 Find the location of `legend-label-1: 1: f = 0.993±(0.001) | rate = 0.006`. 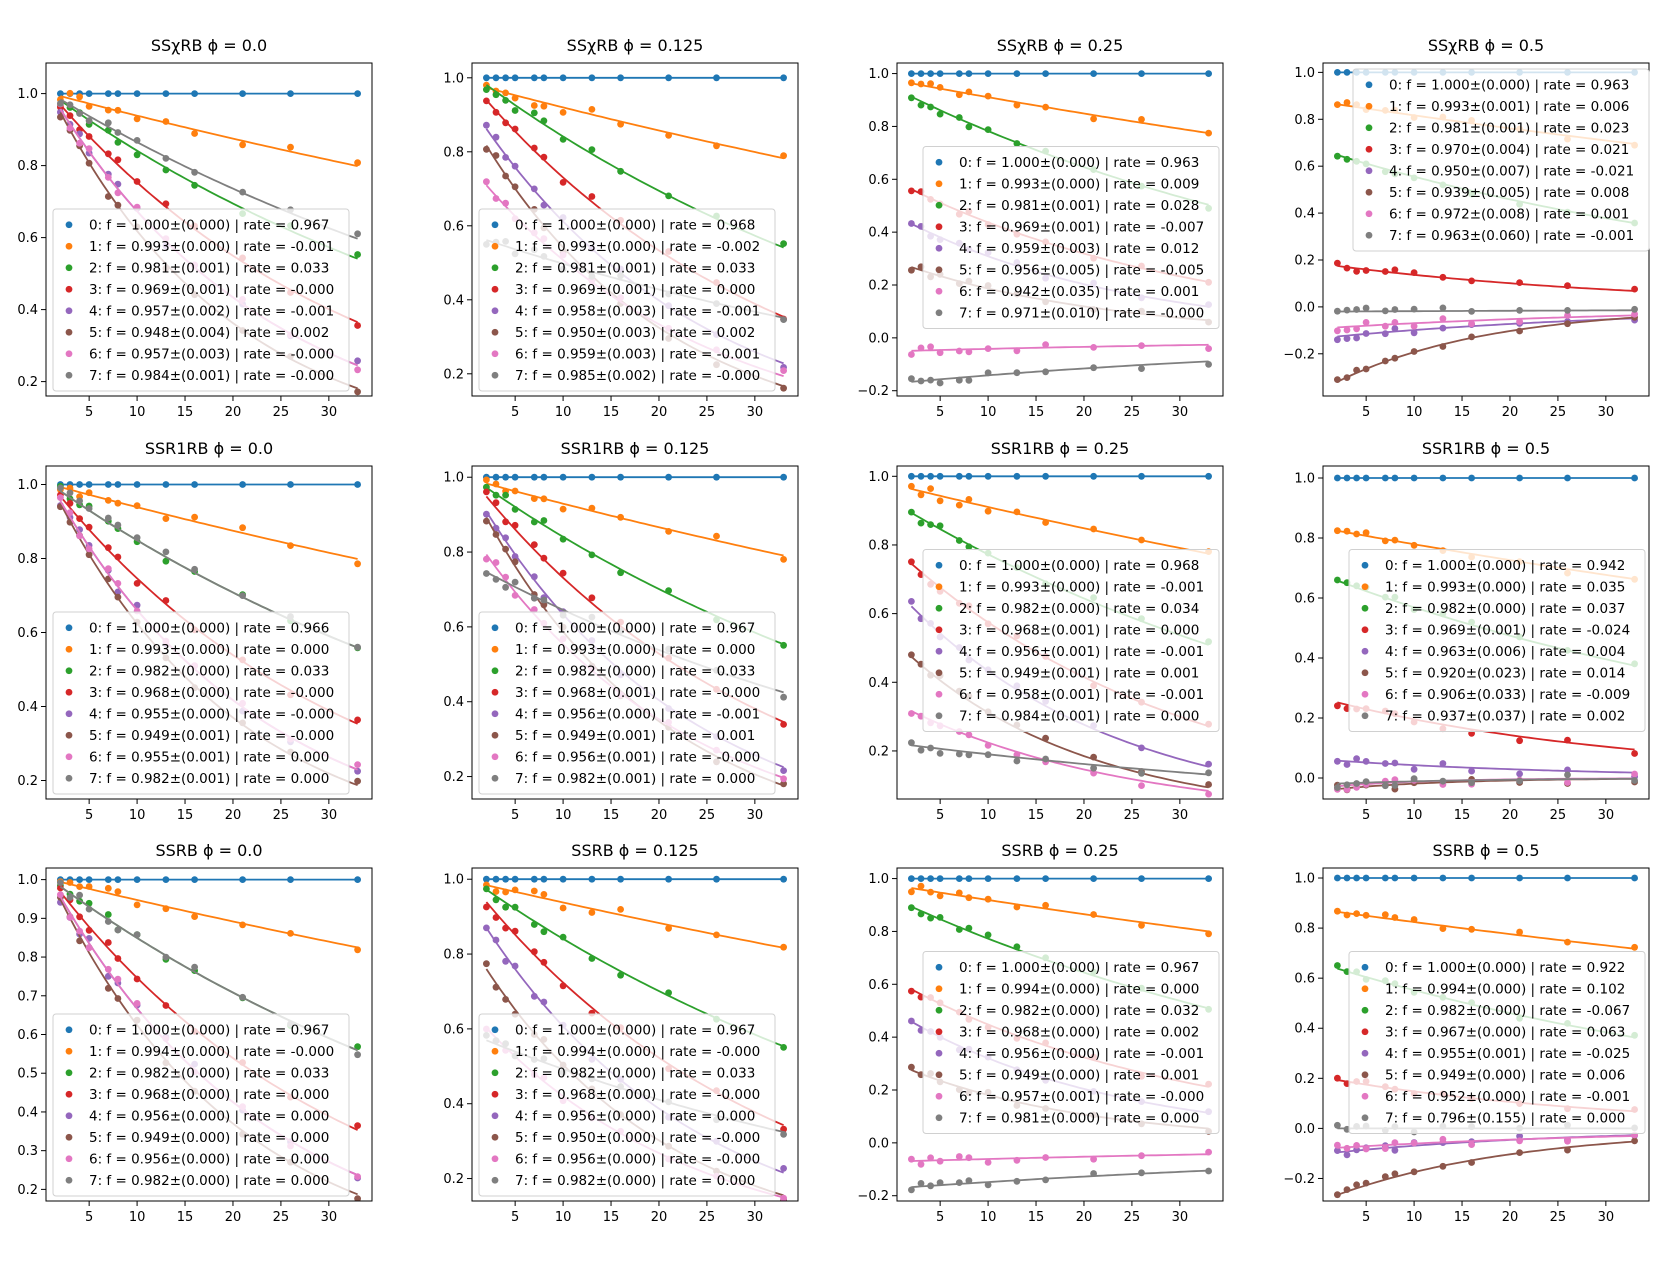

legend-label-1: 1: f = 0.993±(0.001) | rate = 0.006 is located at coordinates (1509, 107).